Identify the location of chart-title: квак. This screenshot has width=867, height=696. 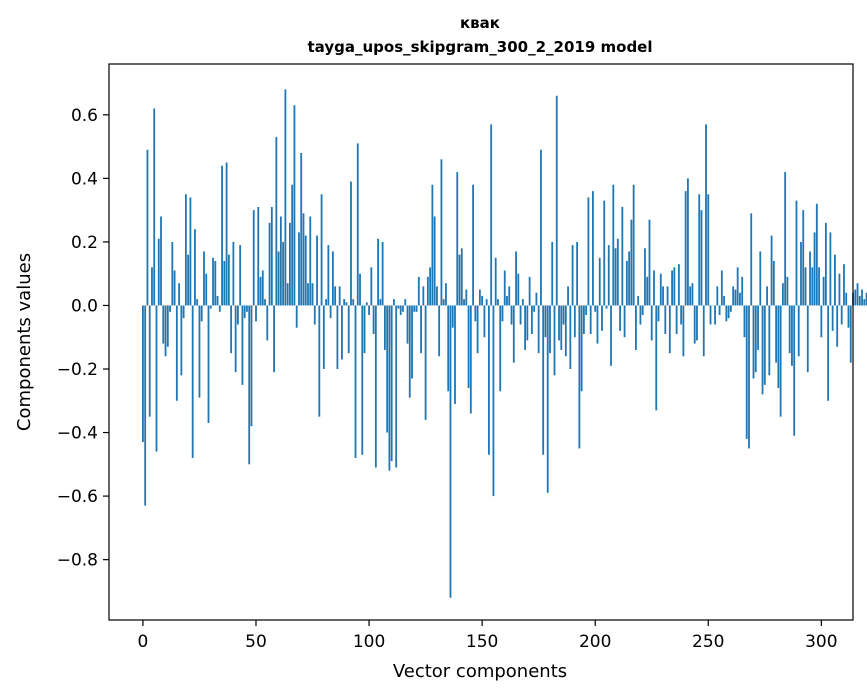
(480, 23).